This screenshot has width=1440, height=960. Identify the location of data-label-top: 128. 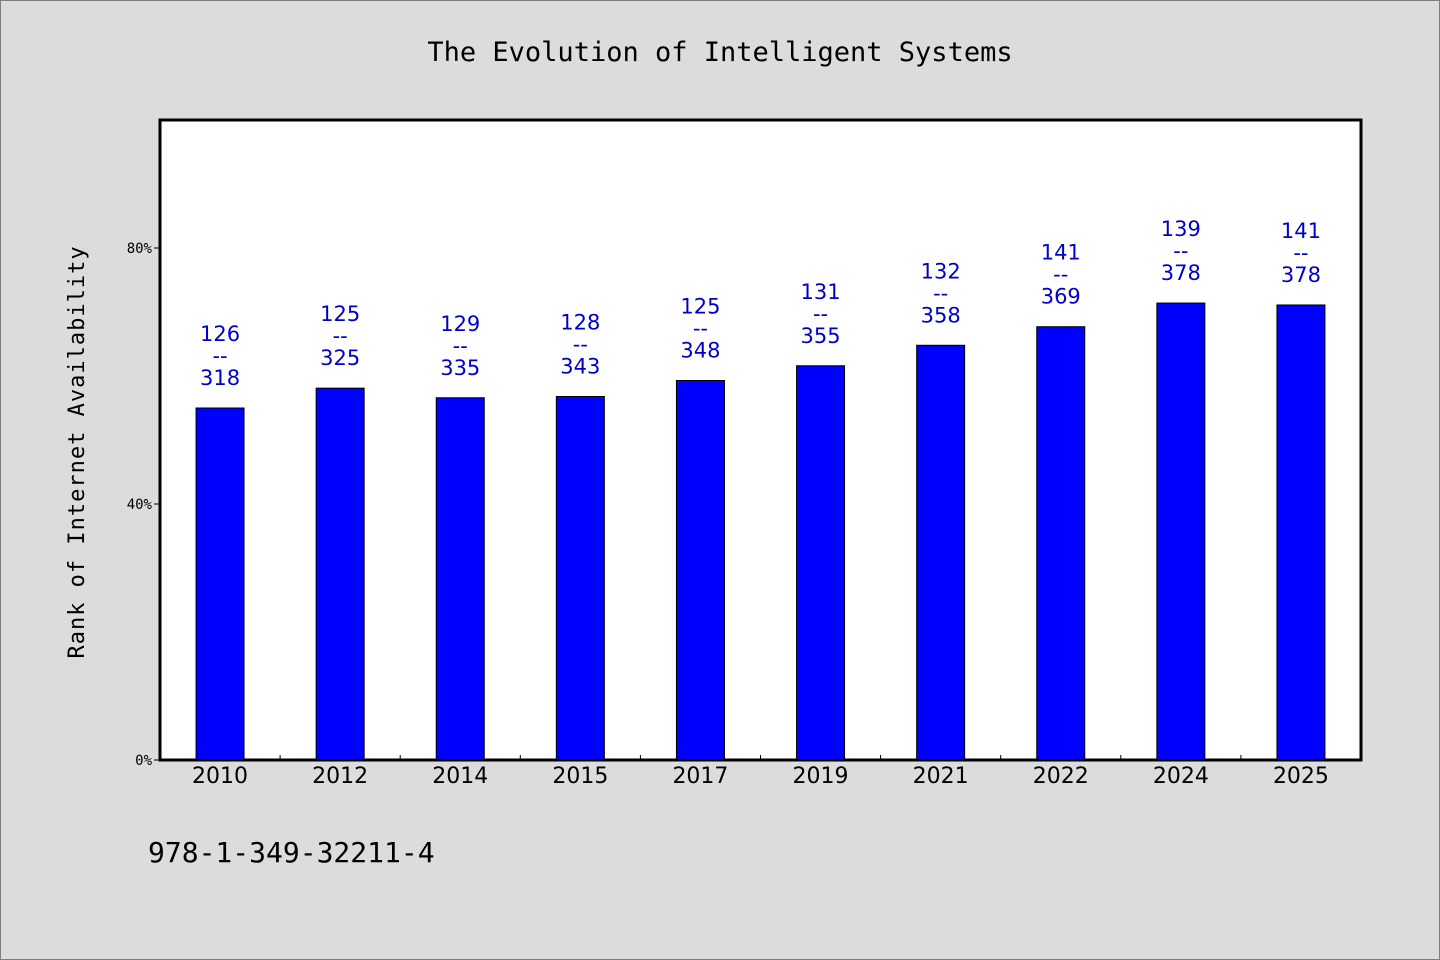
(580, 322).